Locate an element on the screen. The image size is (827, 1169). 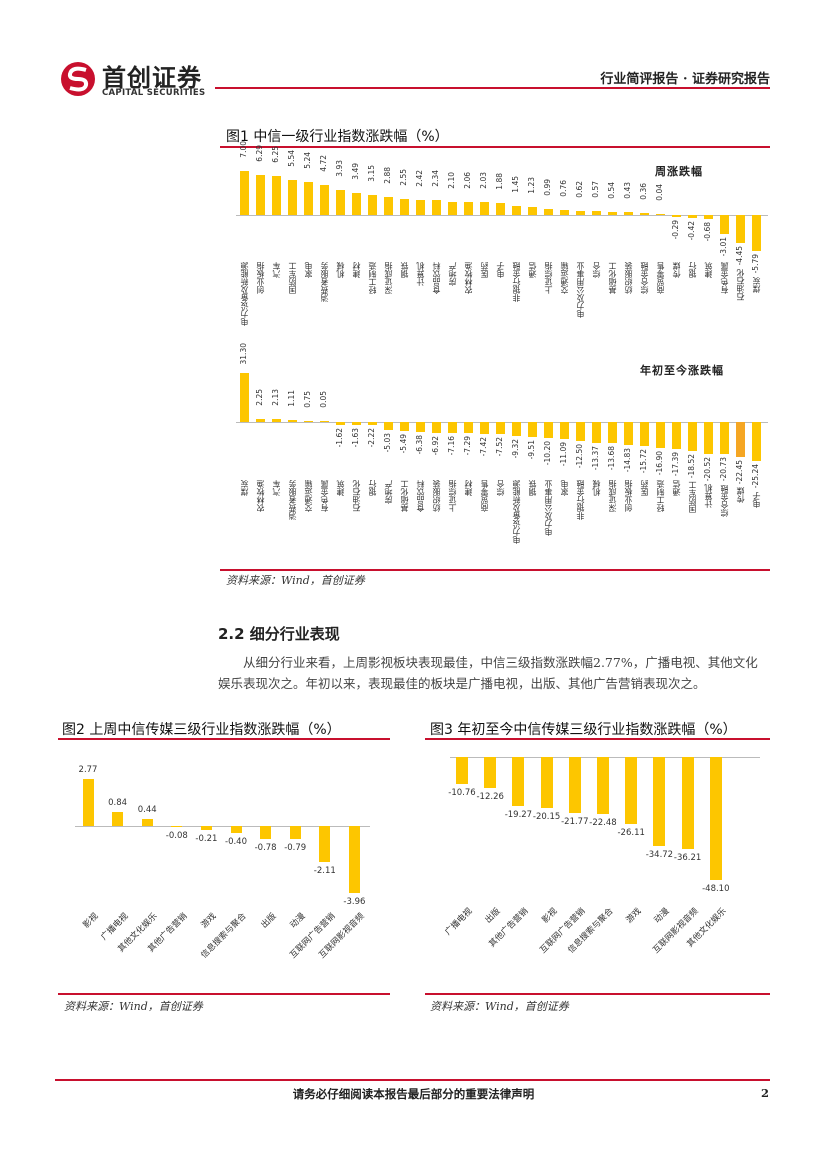
logo-s-icon is located at coordinates (78, 79).